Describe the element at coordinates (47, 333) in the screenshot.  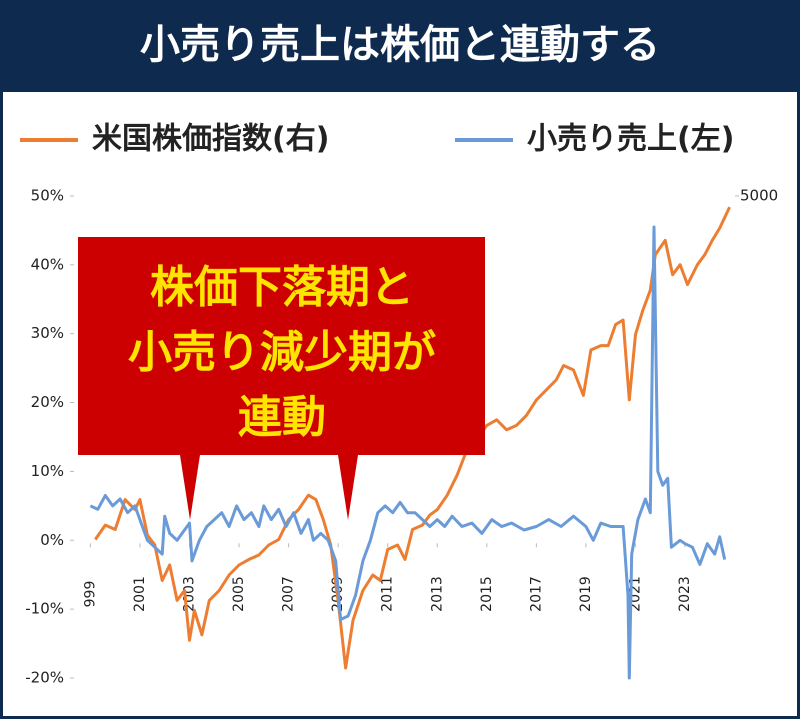
I see `y-tick-label: 30%` at that location.